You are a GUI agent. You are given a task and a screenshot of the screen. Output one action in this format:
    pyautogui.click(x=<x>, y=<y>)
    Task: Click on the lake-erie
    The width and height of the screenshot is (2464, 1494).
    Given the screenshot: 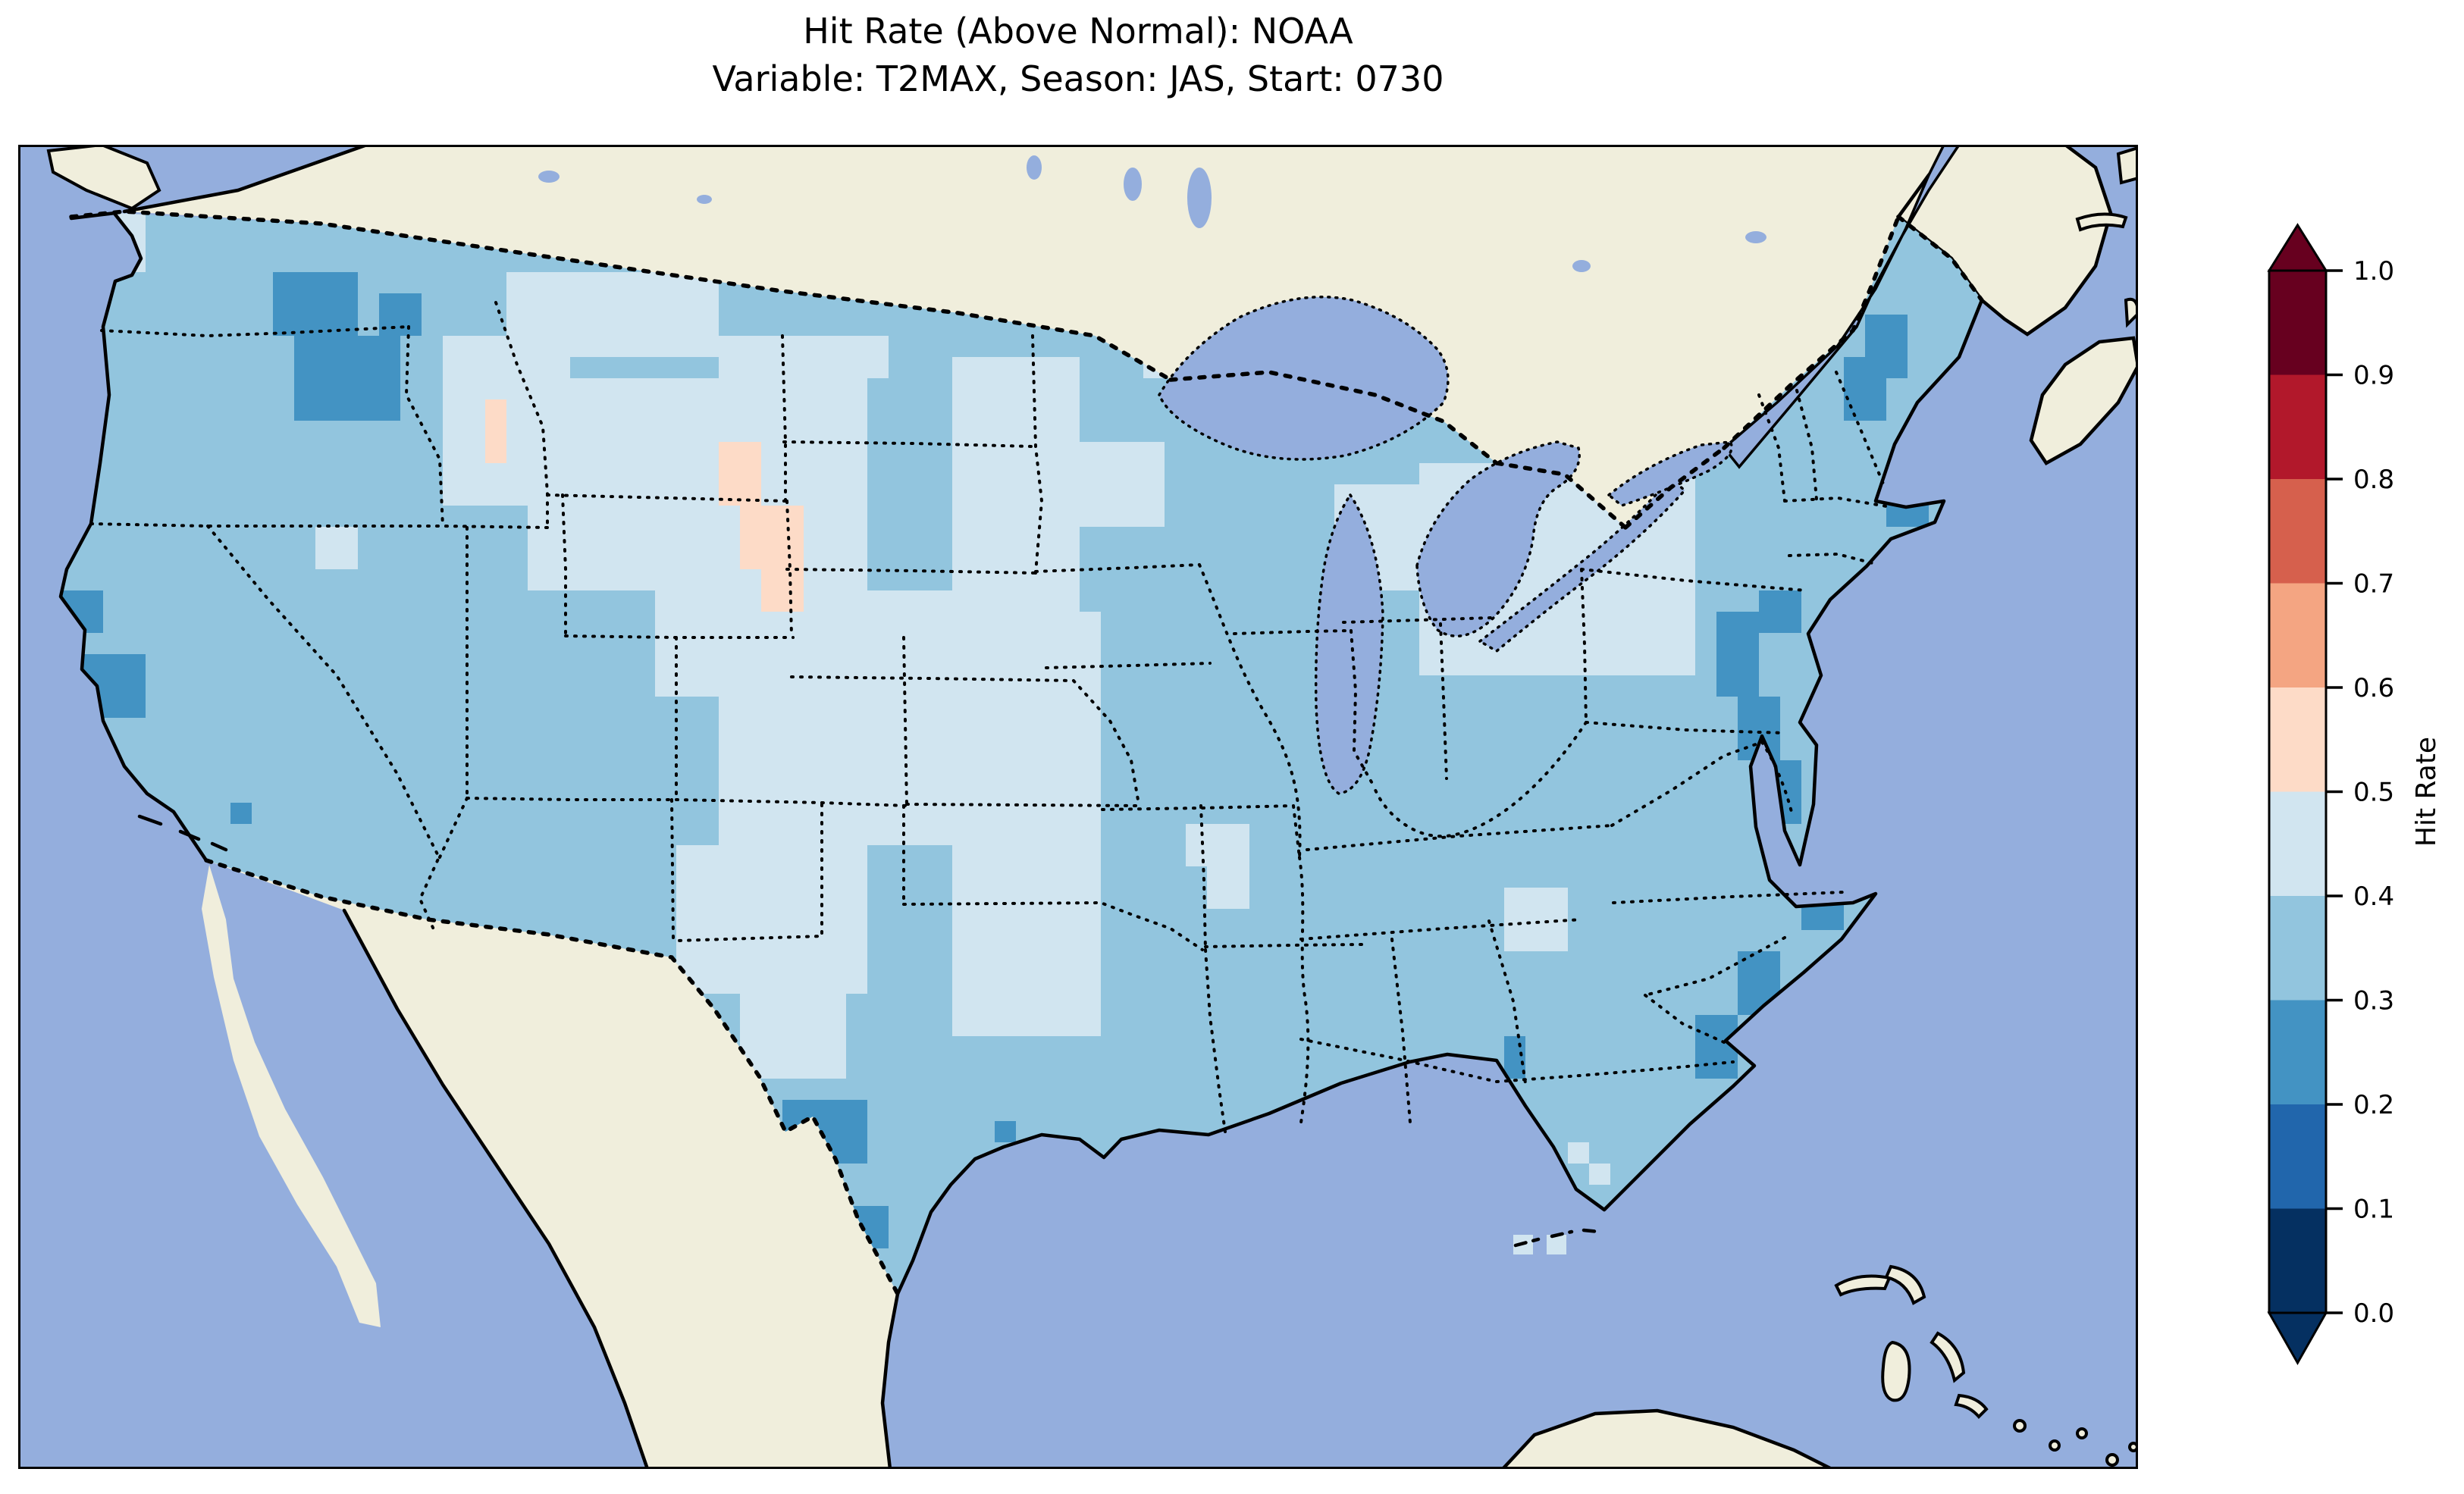 What is the action you would take?
    pyautogui.click(x=1582, y=564)
    